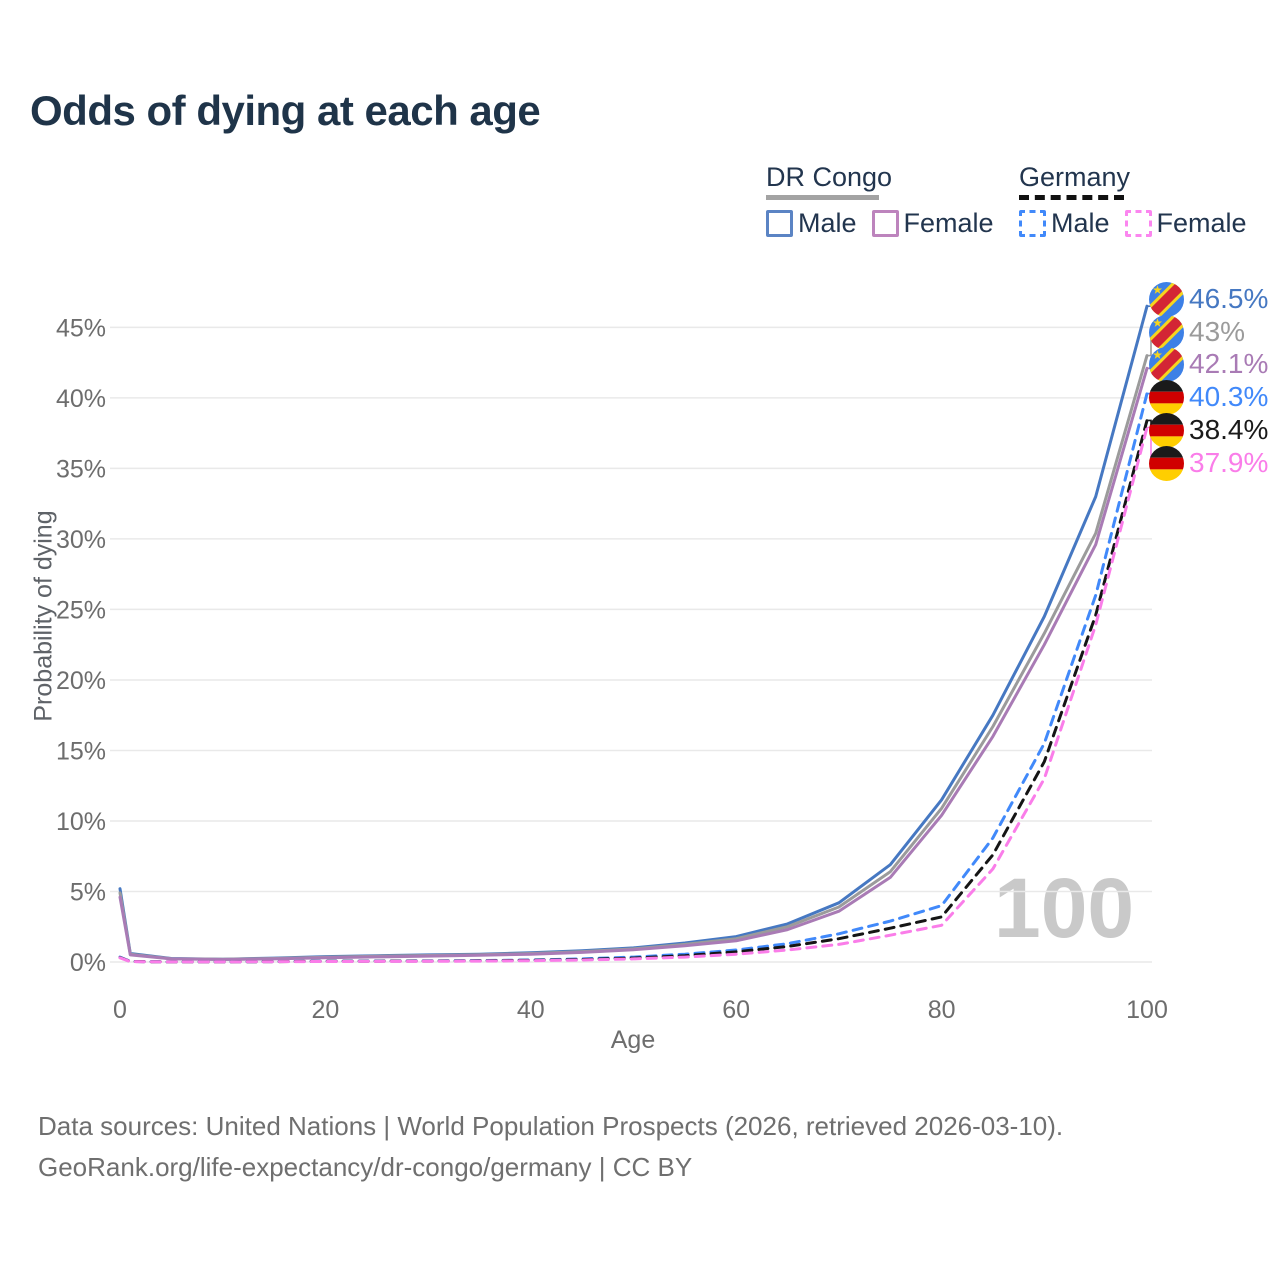 The image size is (1280, 1280). I want to click on y-tick-label: 5%, so click(88, 892).